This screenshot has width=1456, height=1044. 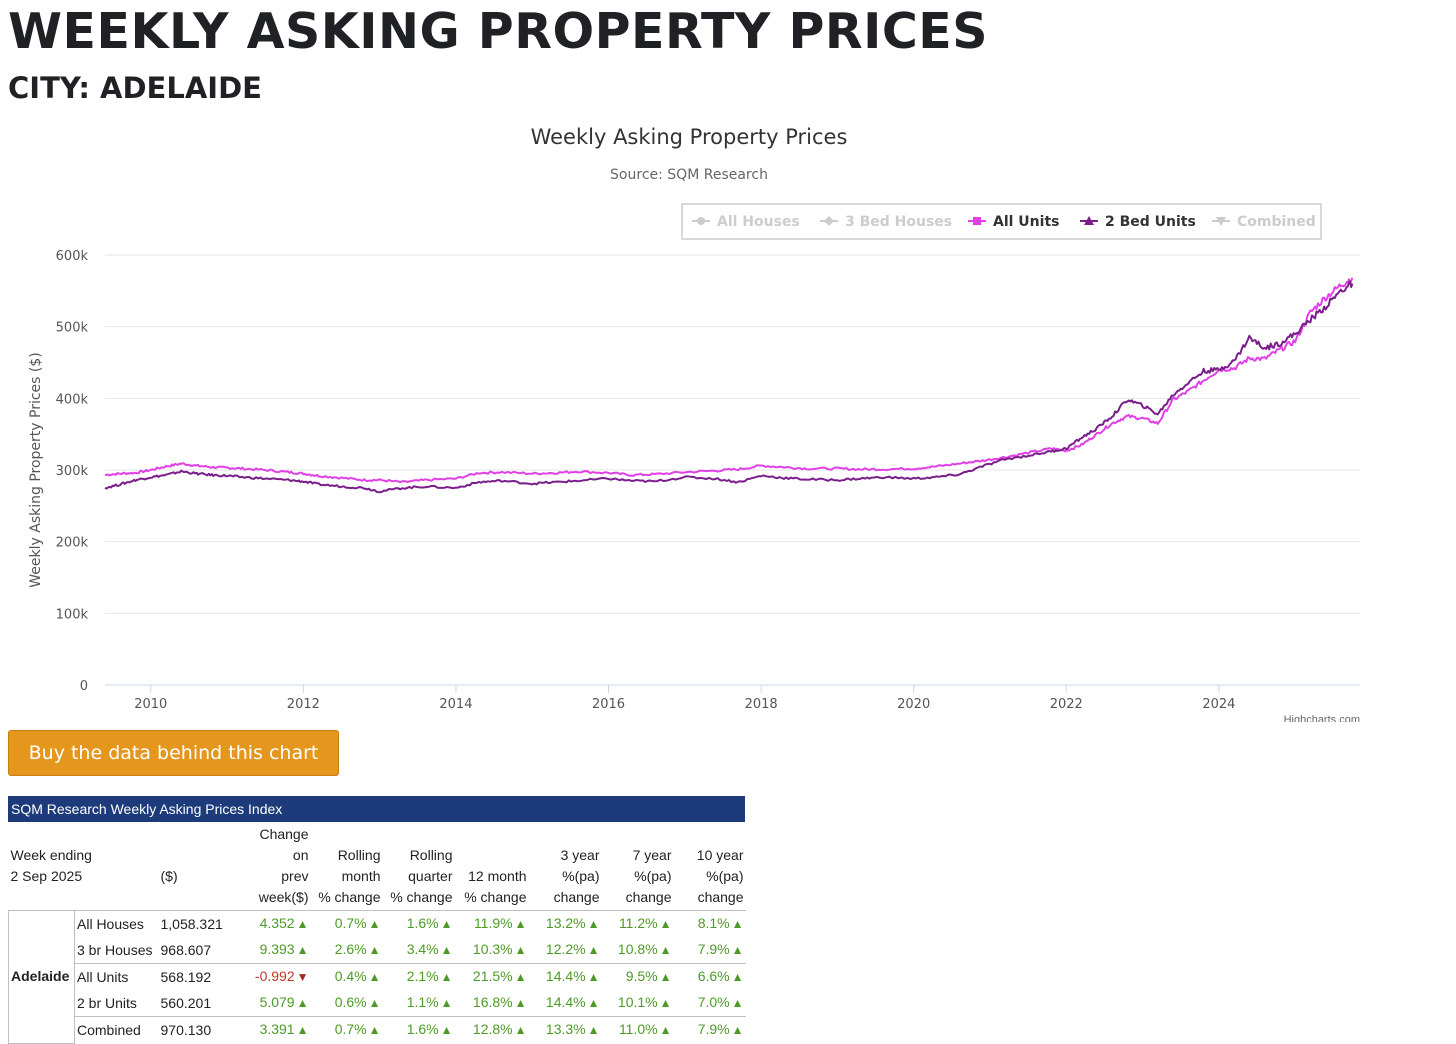 I want to click on index-value: 560.201, so click(x=202, y=1003).